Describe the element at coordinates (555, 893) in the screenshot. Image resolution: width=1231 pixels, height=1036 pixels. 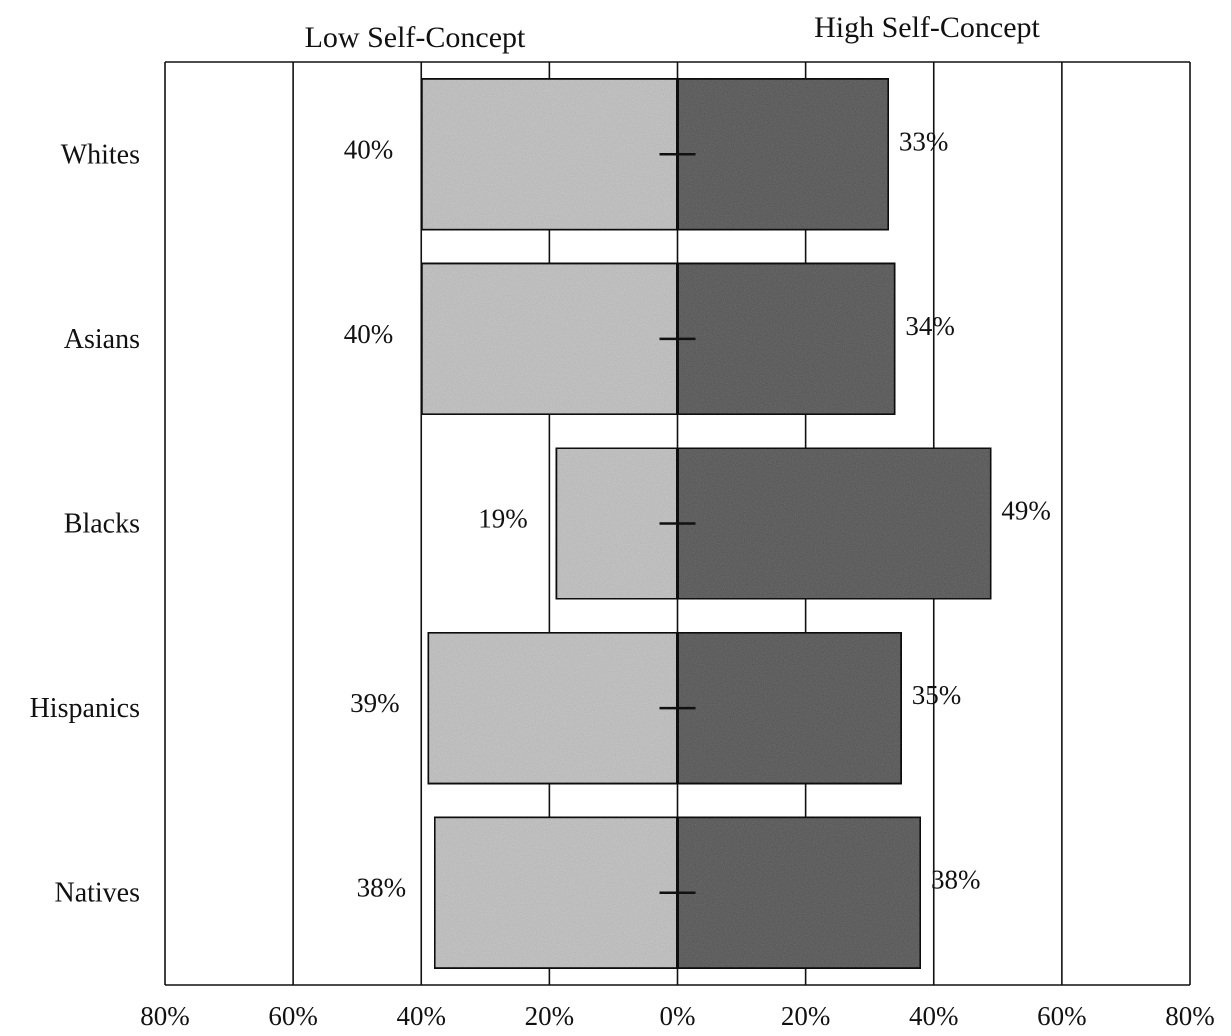
I see `bar-low-natives` at that location.